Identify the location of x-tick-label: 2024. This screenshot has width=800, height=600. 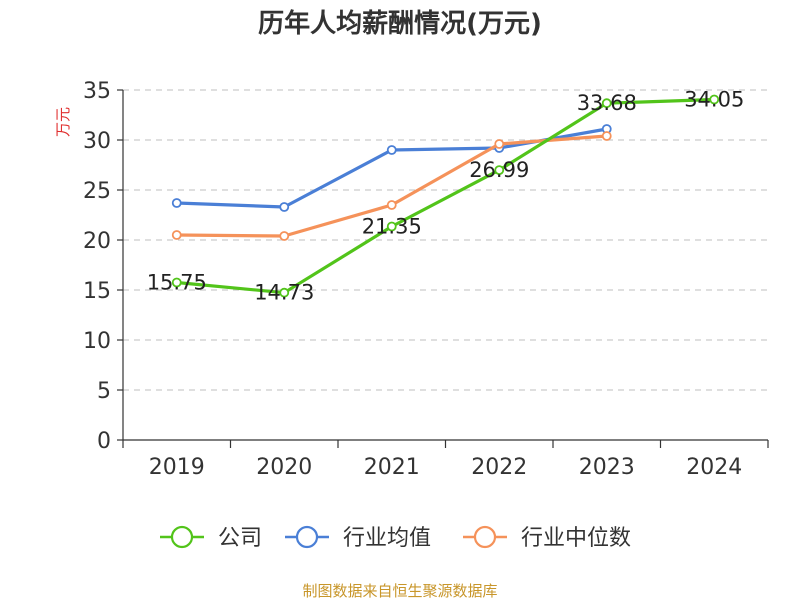
(714, 467).